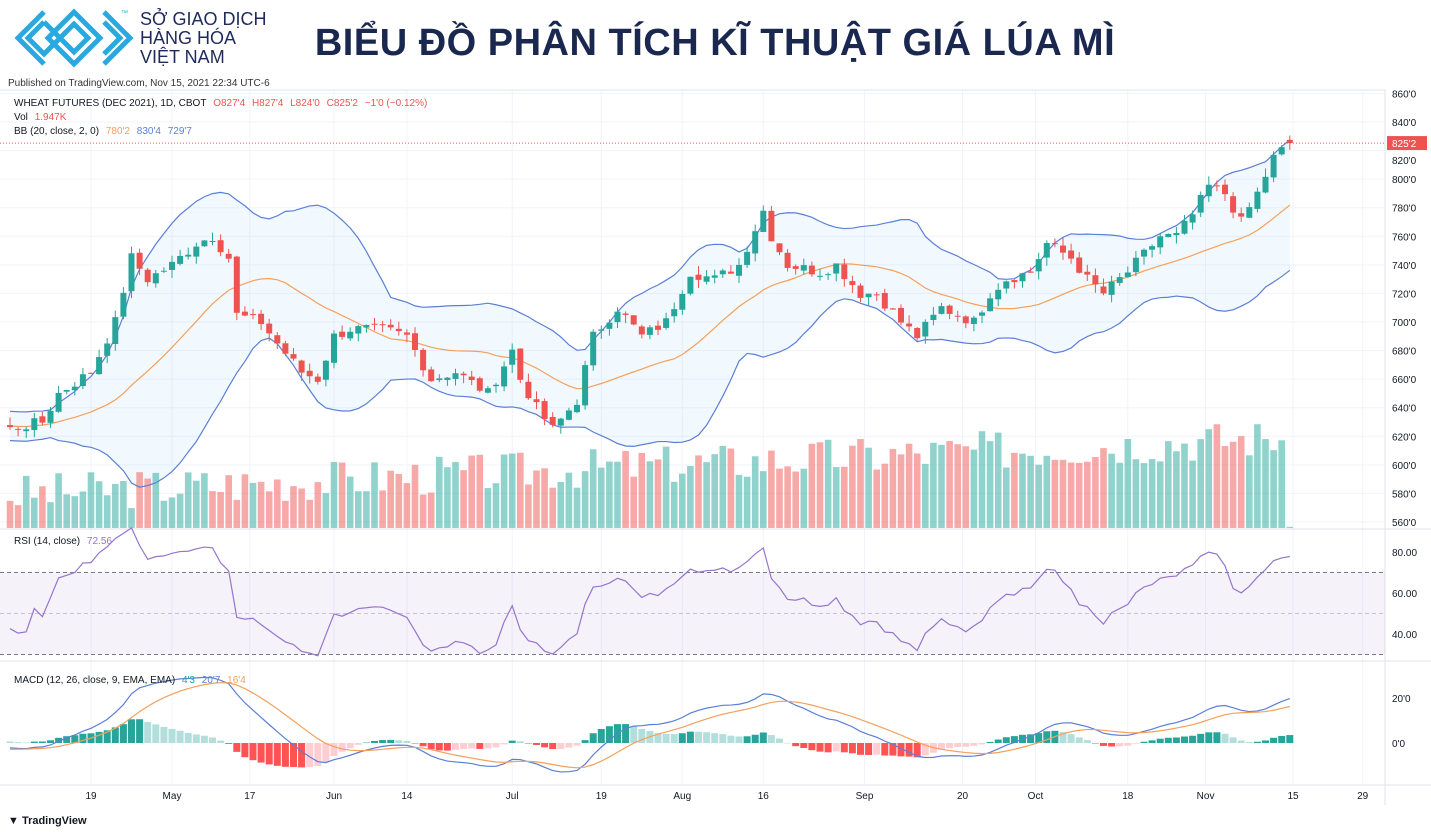  I want to click on macd-signal-value: 16'4, so click(236, 680).